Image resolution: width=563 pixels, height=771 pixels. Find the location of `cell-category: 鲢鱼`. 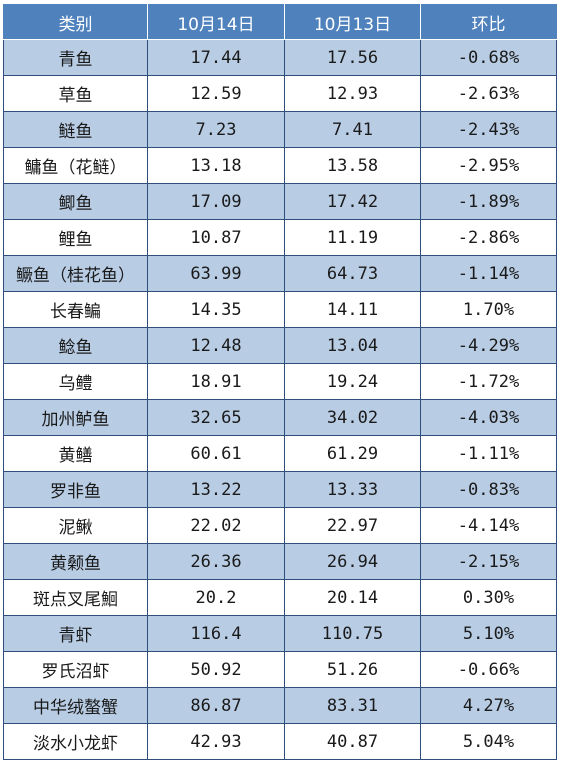

cell-category: 鲢鱼 is located at coordinates (75, 129).